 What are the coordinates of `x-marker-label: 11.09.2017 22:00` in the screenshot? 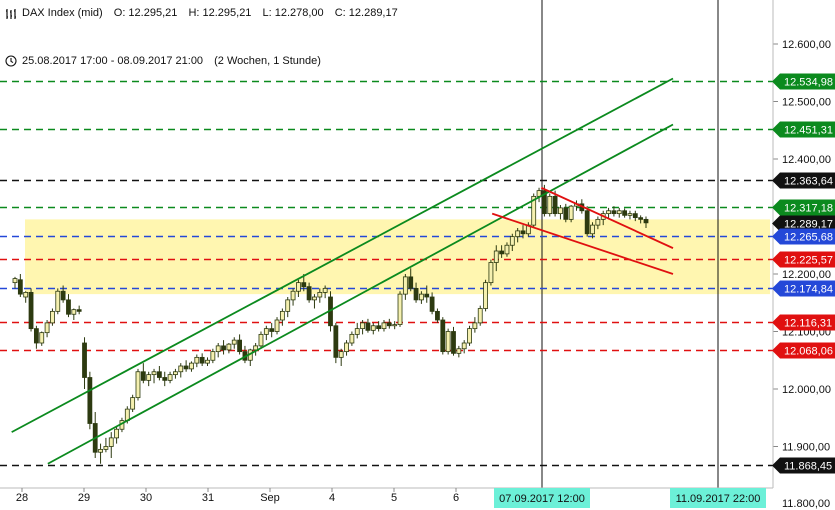 It's located at (718, 499).